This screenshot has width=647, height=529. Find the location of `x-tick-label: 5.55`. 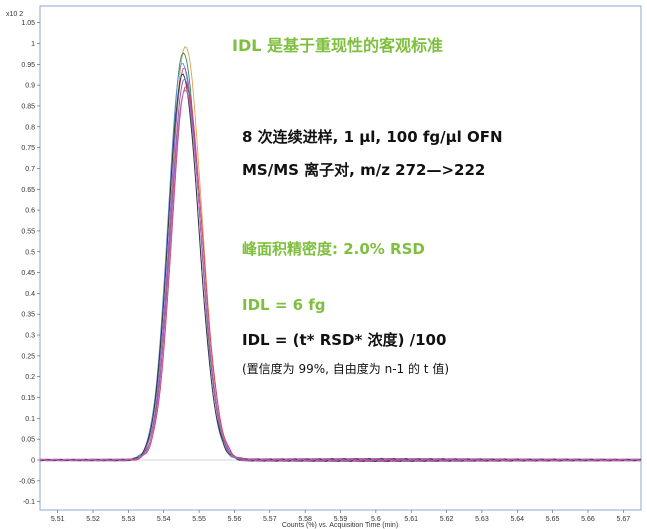

x-tick-label: 5.55 is located at coordinates (199, 519).